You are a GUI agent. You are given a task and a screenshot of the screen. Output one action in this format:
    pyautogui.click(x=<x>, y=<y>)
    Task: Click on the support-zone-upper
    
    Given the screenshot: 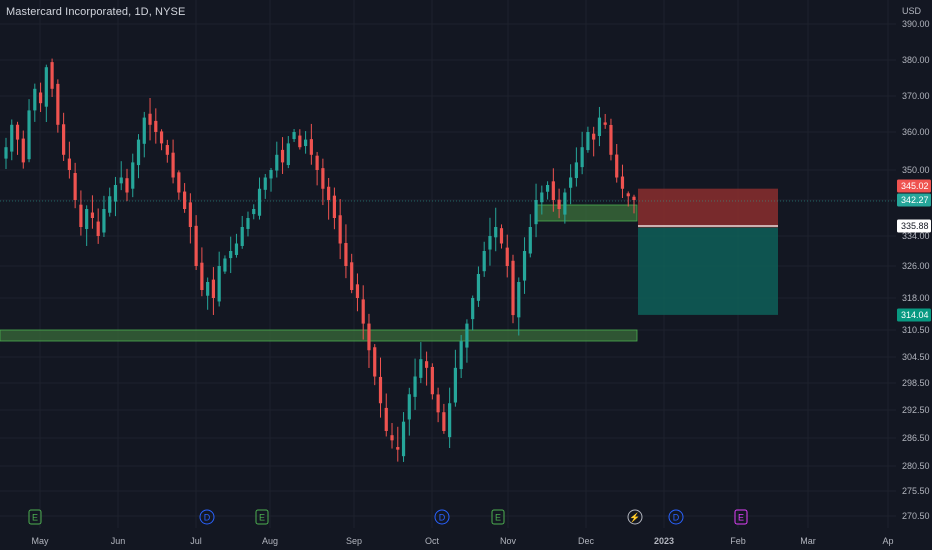 What is the action you would take?
    pyautogui.click(x=586, y=213)
    